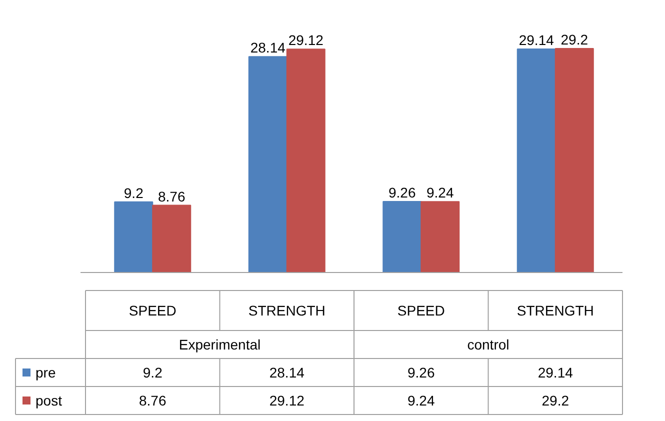 Image resolution: width=665 pixels, height=421 pixels. What do you see at coordinates (287, 372) in the screenshot?
I see `text: 28.14` at bounding box center [287, 372].